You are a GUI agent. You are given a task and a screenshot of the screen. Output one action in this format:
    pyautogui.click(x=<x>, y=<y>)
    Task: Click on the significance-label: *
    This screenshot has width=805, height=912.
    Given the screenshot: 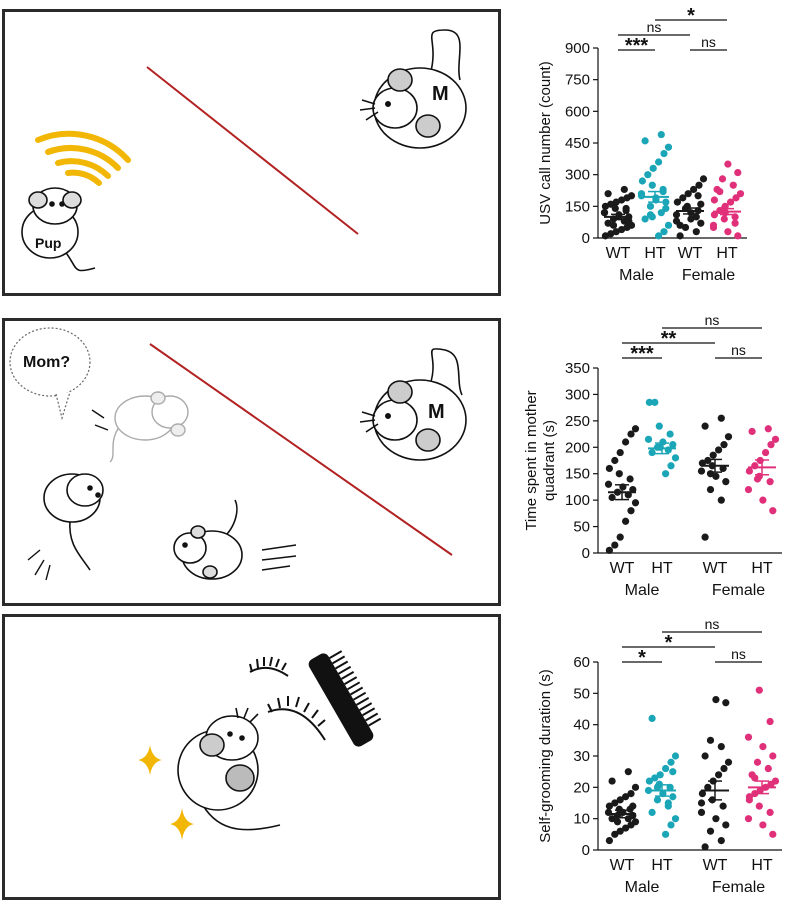 What is the action you would take?
    pyautogui.click(x=691, y=16)
    